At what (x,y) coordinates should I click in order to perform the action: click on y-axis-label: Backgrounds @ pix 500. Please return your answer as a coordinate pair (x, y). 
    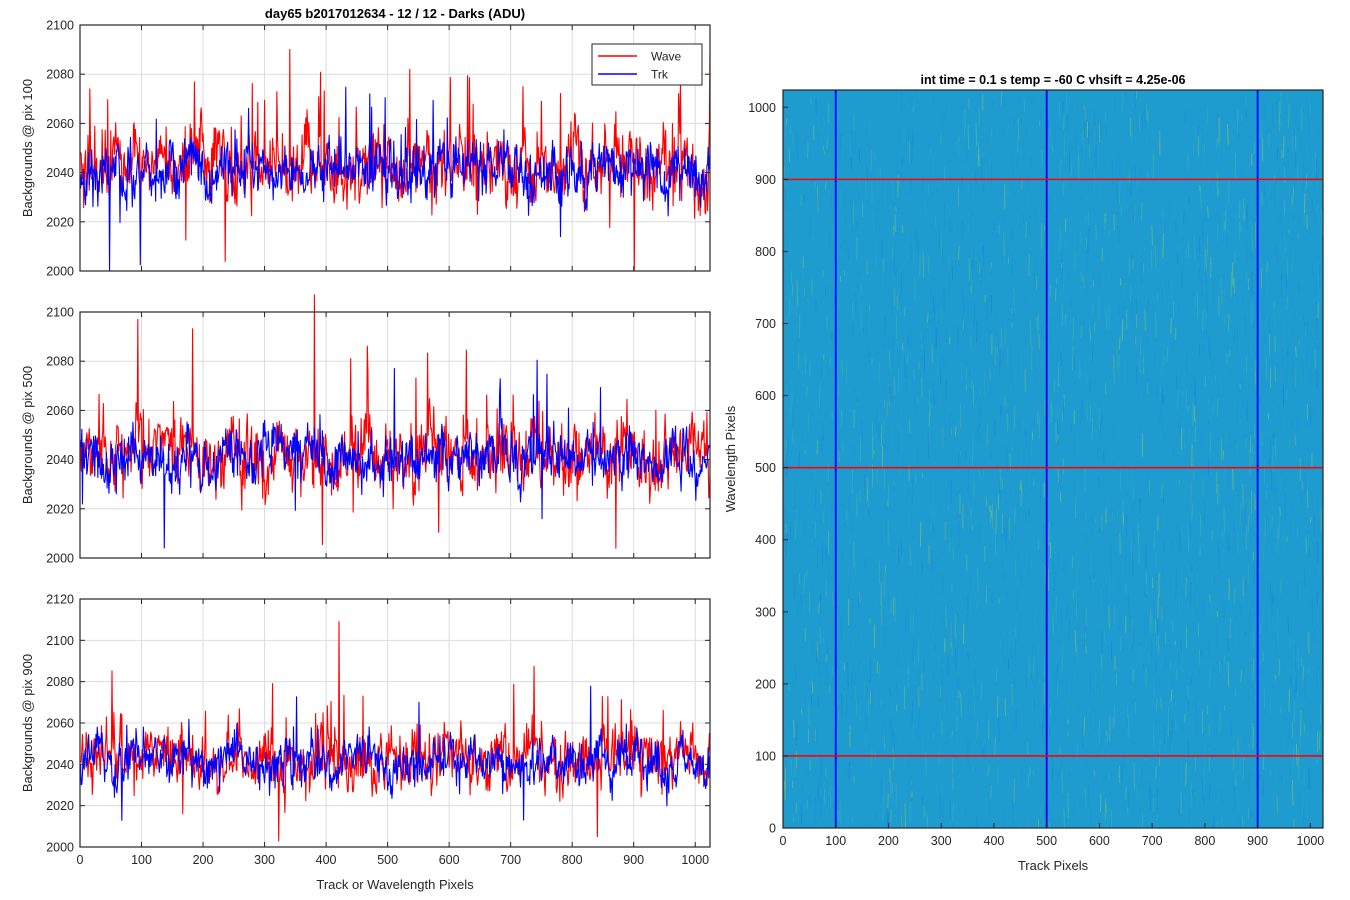
    Looking at the image, I should click on (27, 435).